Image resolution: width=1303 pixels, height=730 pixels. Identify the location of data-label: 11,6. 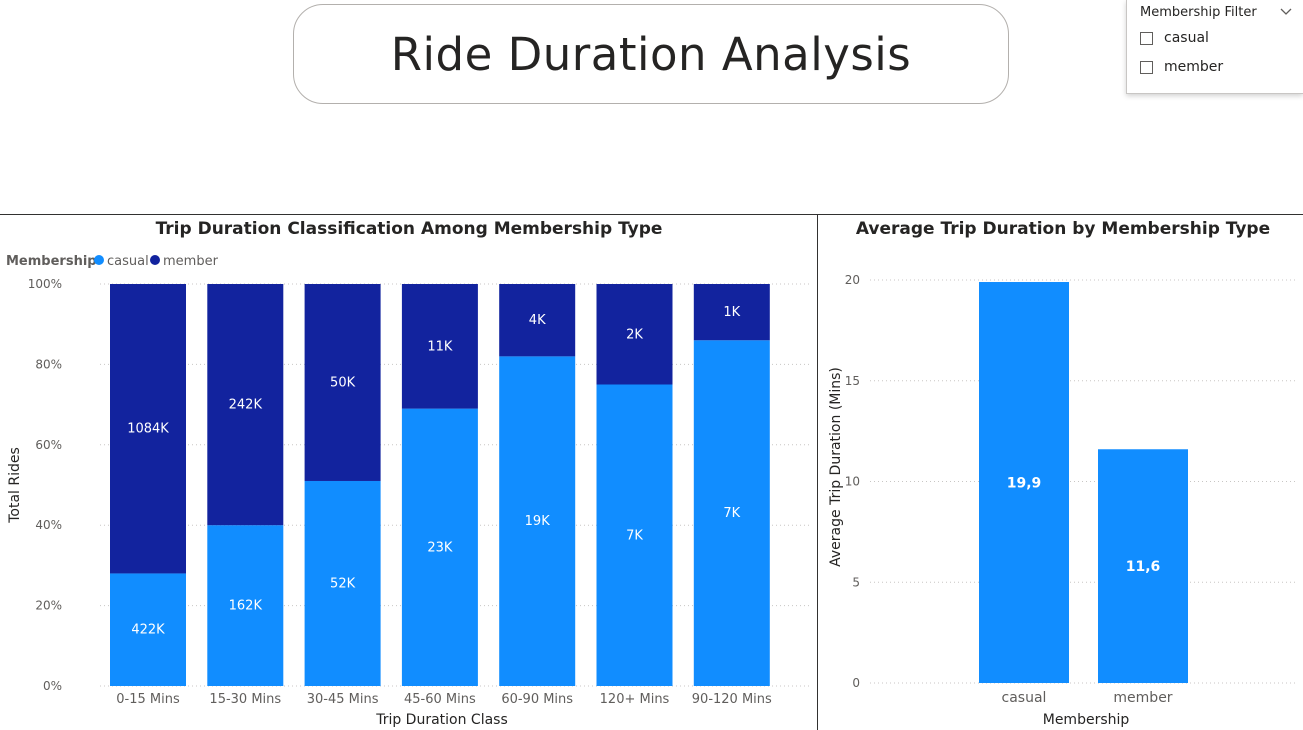
(1143, 567).